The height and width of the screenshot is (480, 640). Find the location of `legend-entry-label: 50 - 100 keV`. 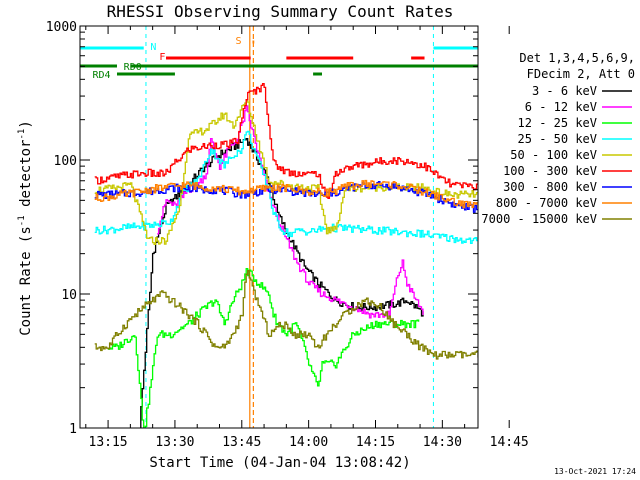

legend-entry-label: 50 - 100 keV is located at coordinates (553, 155).